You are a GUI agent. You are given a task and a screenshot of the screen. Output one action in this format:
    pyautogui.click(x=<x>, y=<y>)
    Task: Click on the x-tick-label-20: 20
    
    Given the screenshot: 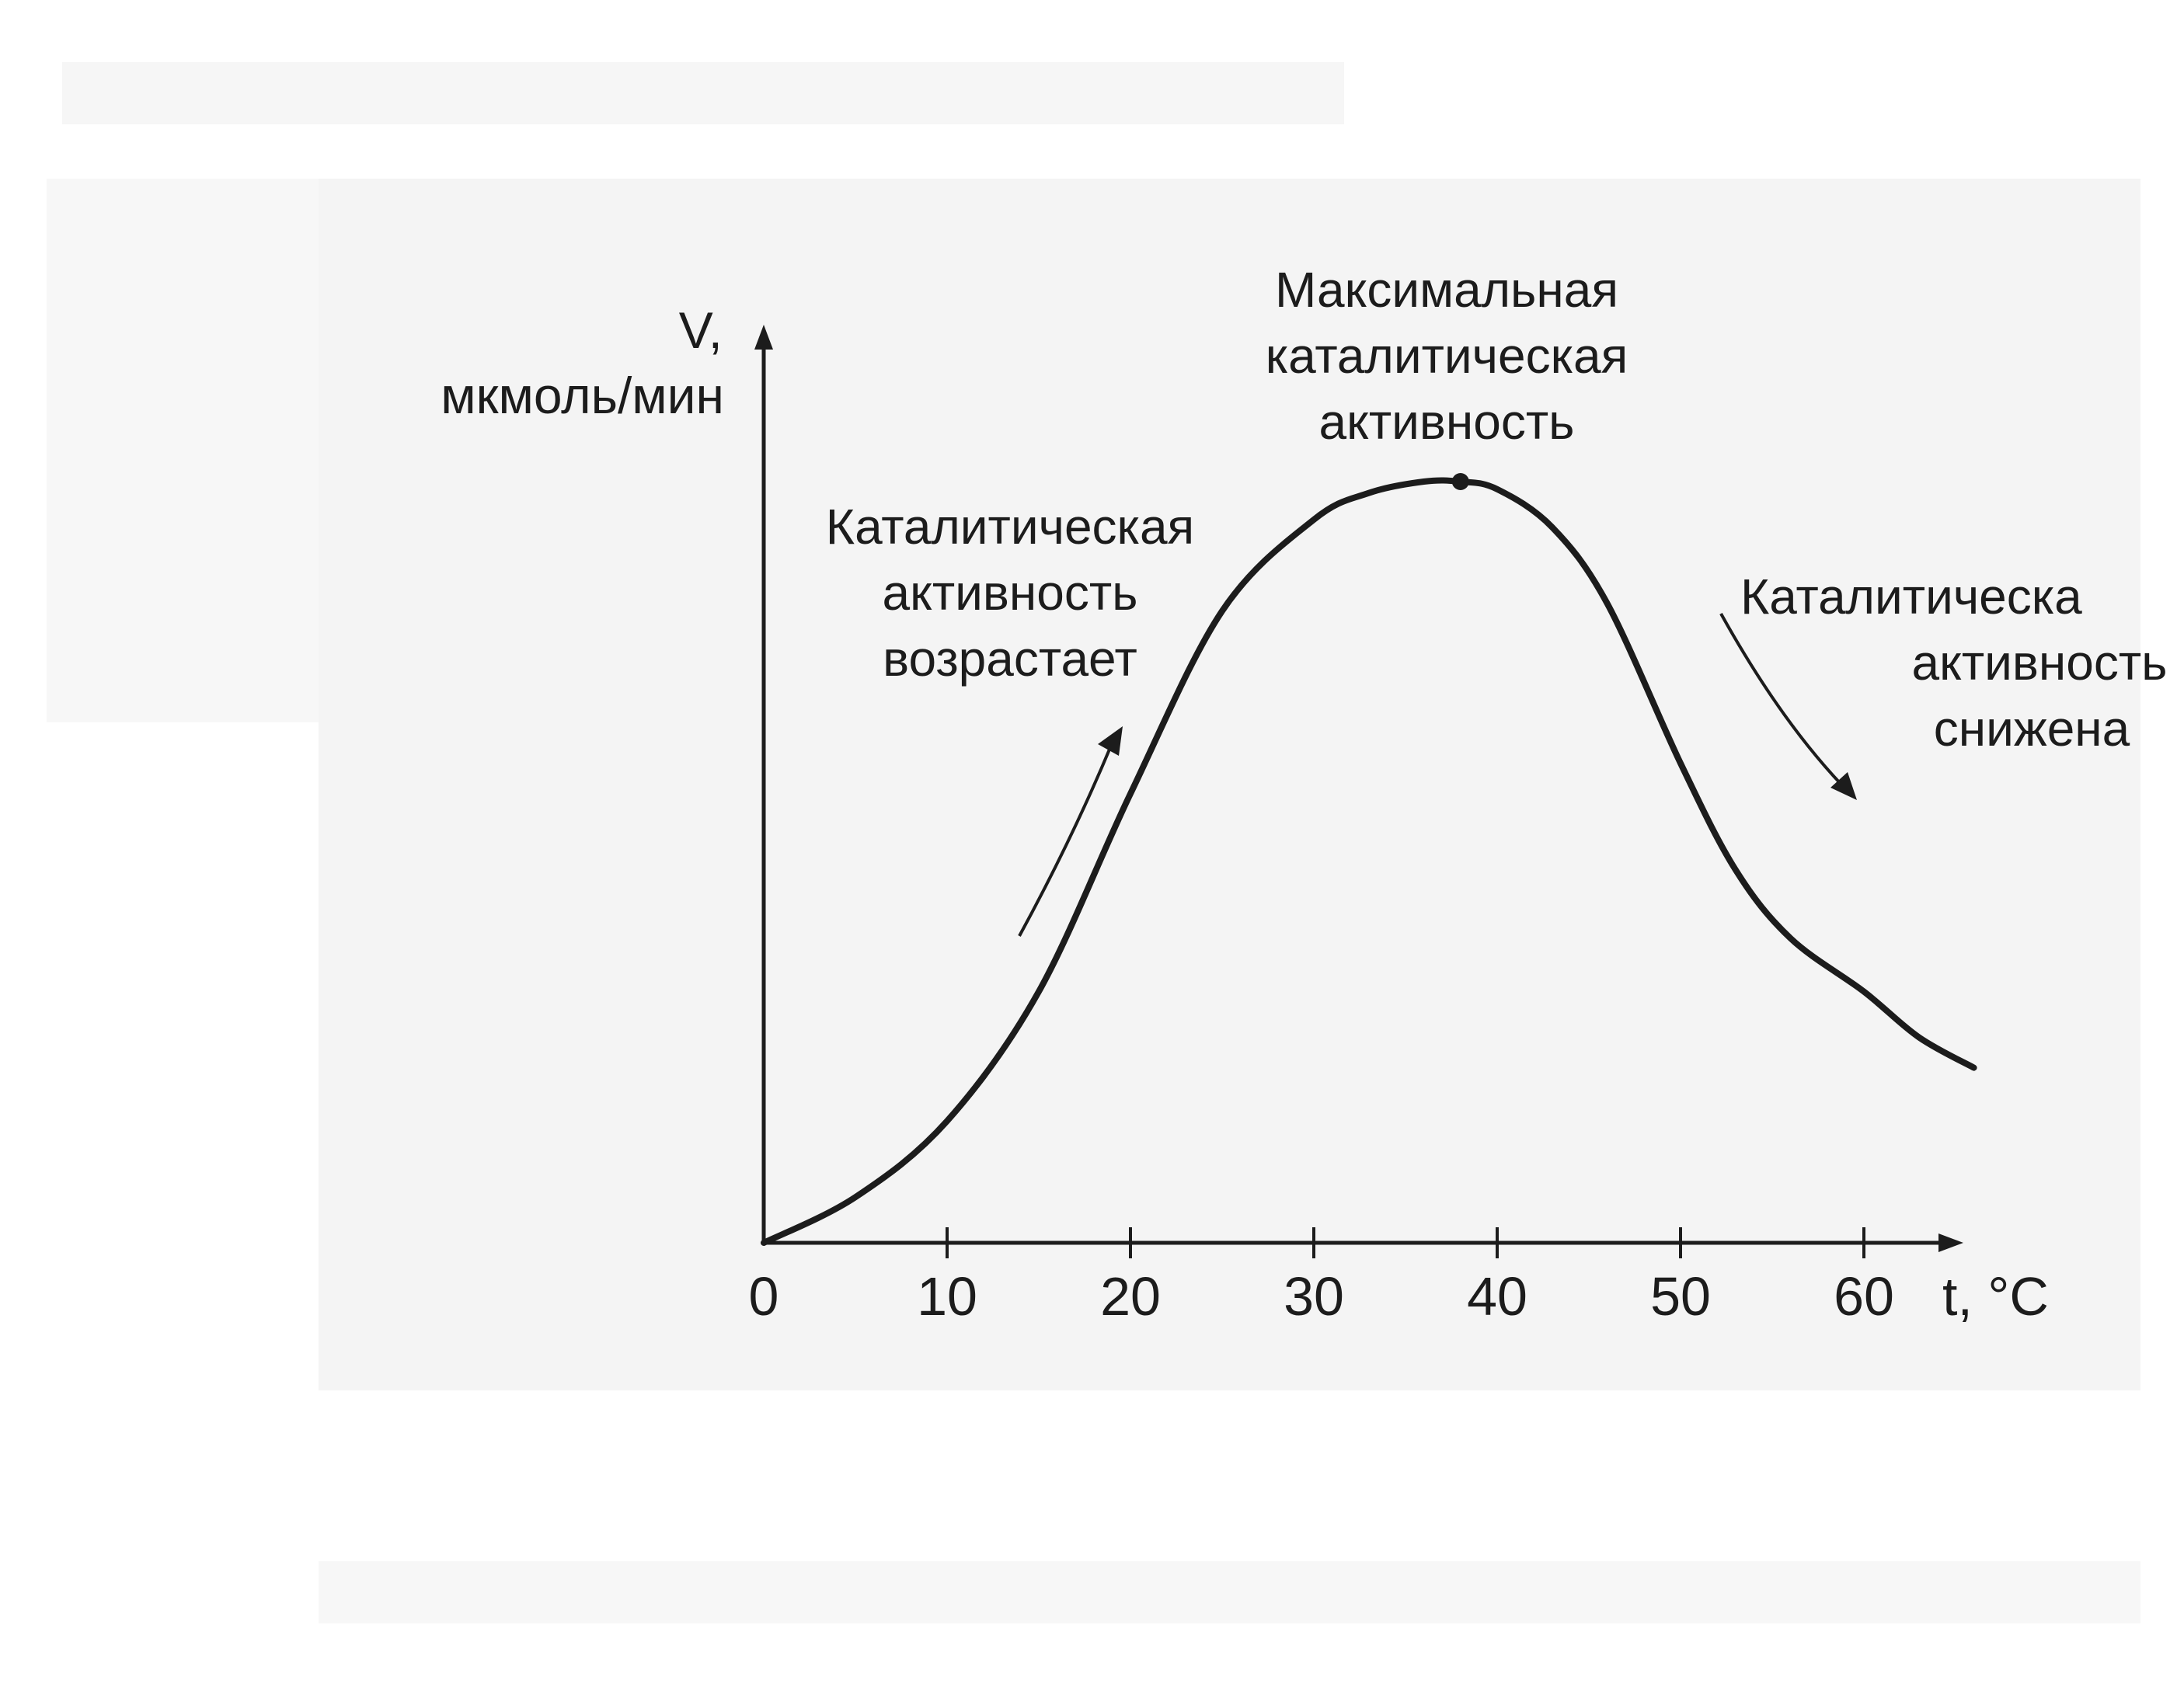 What is the action you would take?
    pyautogui.click(x=1131, y=1297)
    